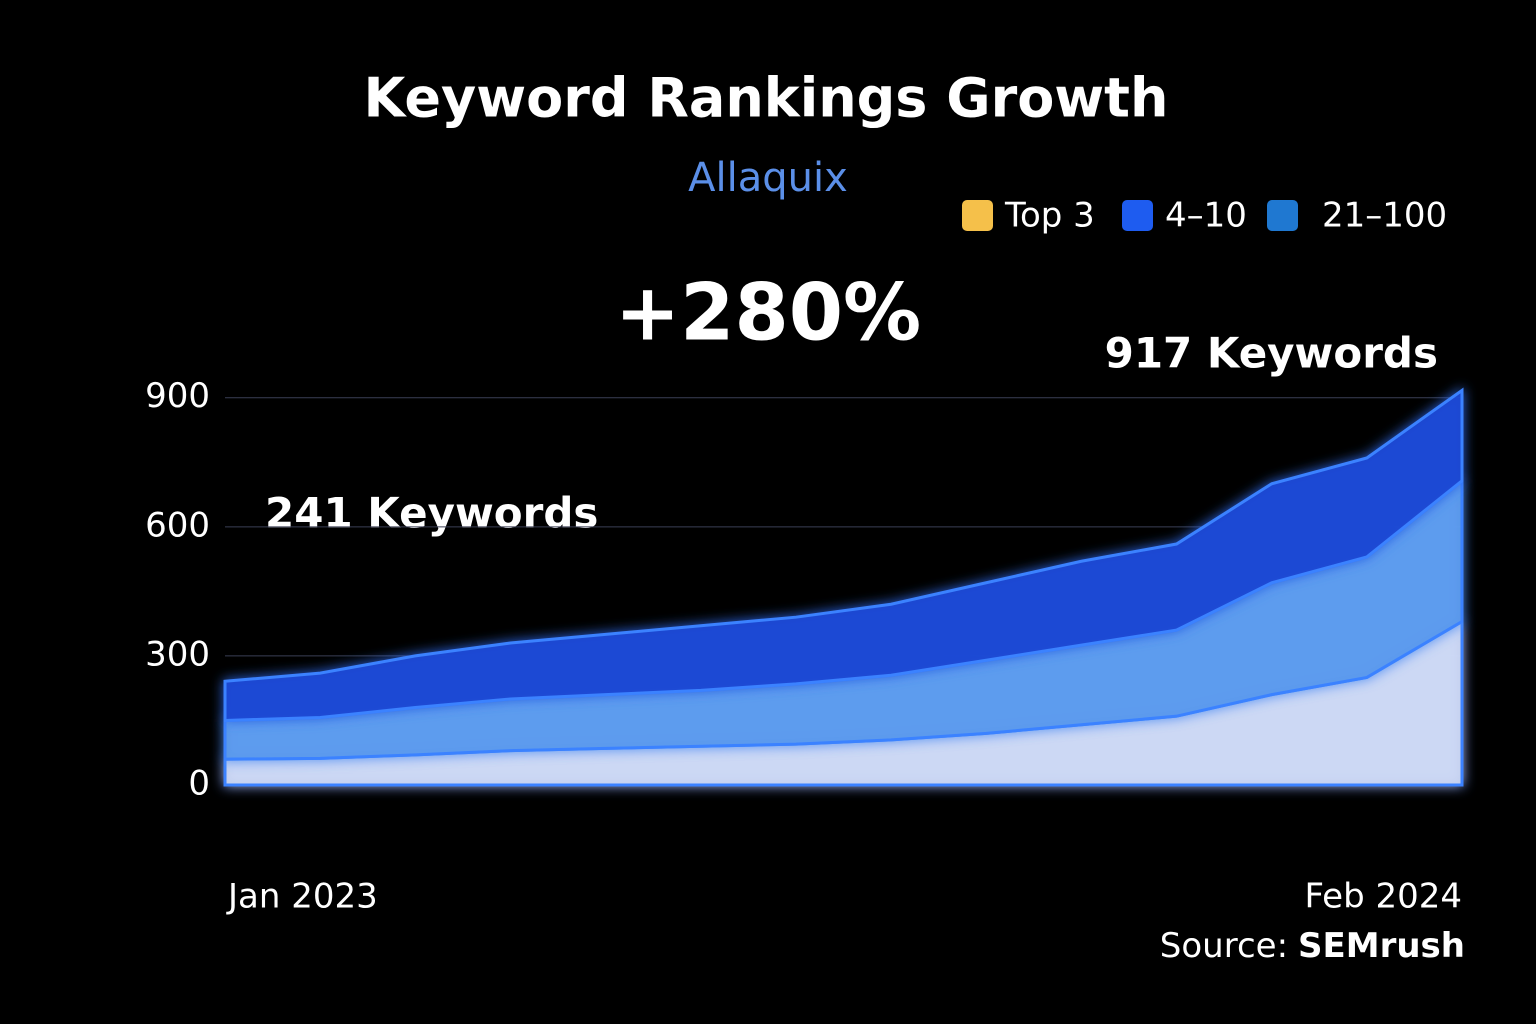  What do you see at coordinates (431, 513) in the screenshot?
I see `start-annotation: 241 Keywords` at bounding box center [431, 513].